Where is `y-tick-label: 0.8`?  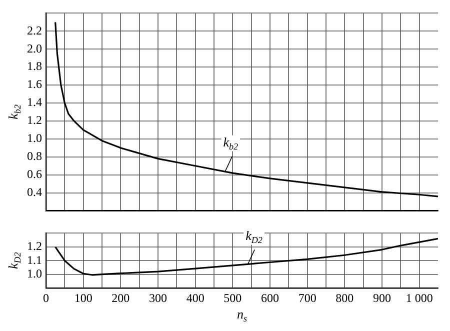 y-tick-label: 0.8 is located at coordinates (34, 156).